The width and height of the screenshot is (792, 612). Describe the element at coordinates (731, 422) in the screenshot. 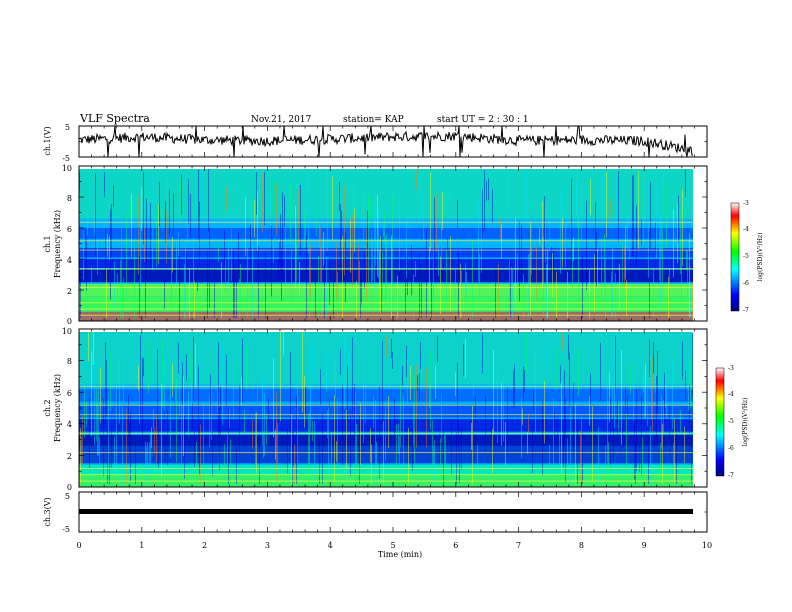

I see `ch2-colorbar-tick-labels: -3 -4 -5 -6 -7` at that location.